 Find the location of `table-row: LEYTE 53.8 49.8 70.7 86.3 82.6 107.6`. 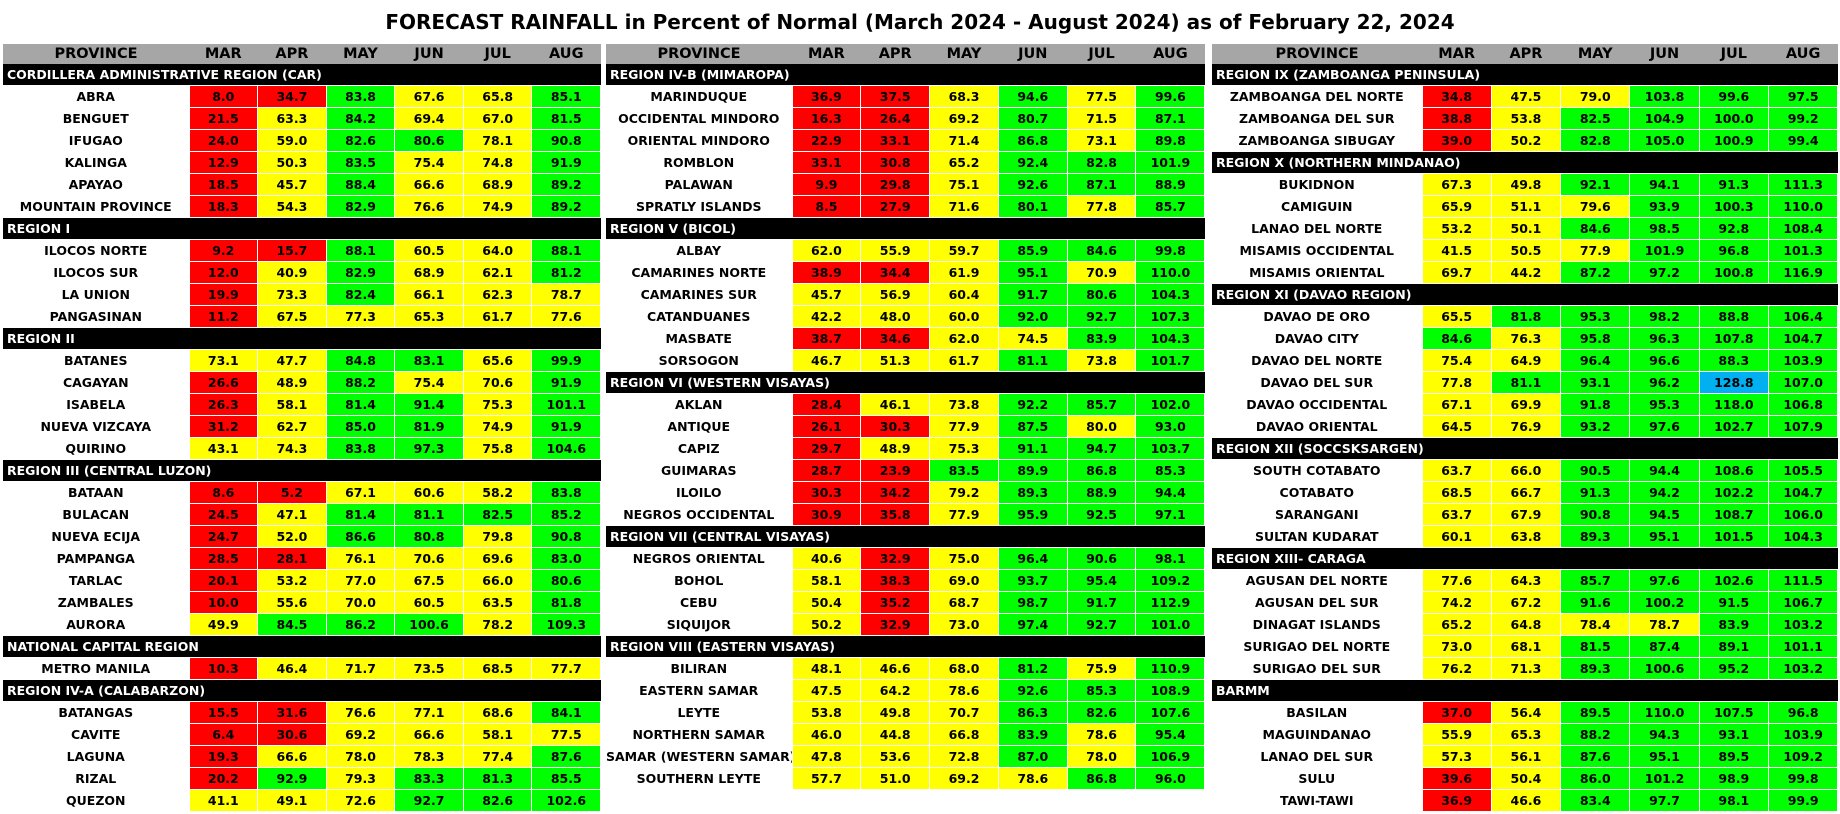

table-row: LEYTE 53.8 49.8 70.7 86.3 82.6 107.6 is located at coordinates (906, 712).